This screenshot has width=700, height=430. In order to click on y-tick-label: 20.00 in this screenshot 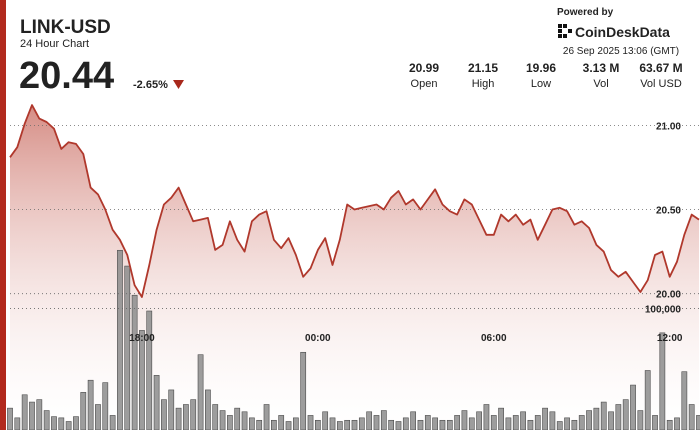, I will do `click(668, 295)`.